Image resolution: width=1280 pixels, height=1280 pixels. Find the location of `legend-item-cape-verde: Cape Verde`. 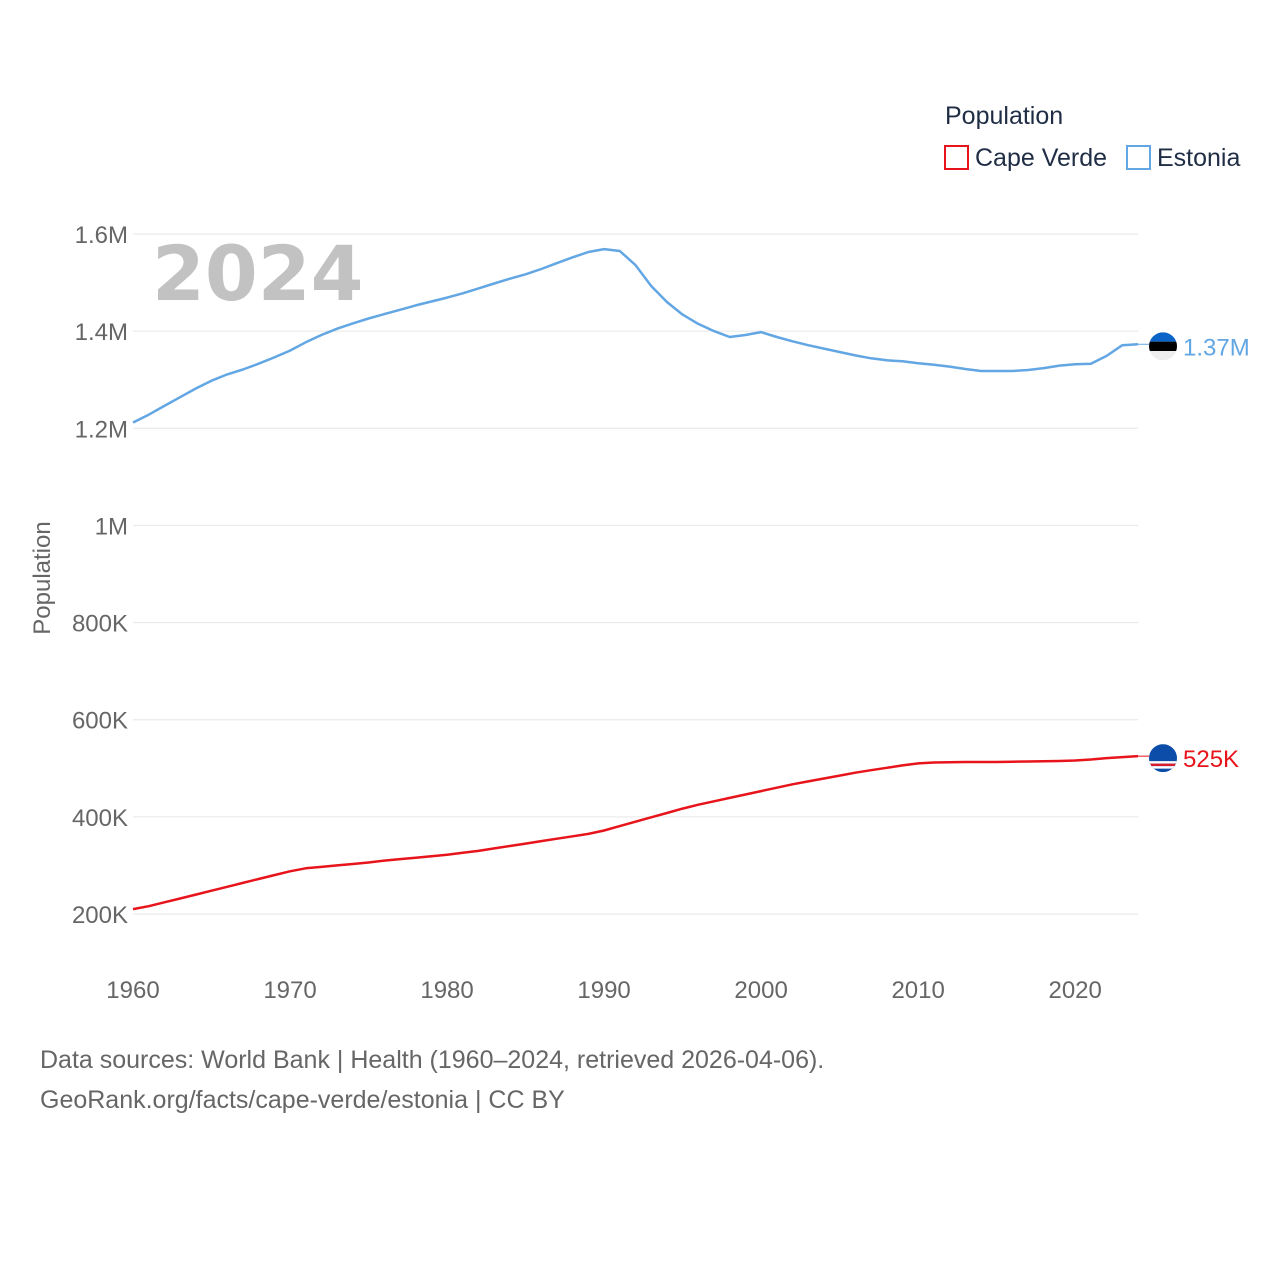

legend-item-cape-verde: Cape Verde is located at coordinates (1025, 158).